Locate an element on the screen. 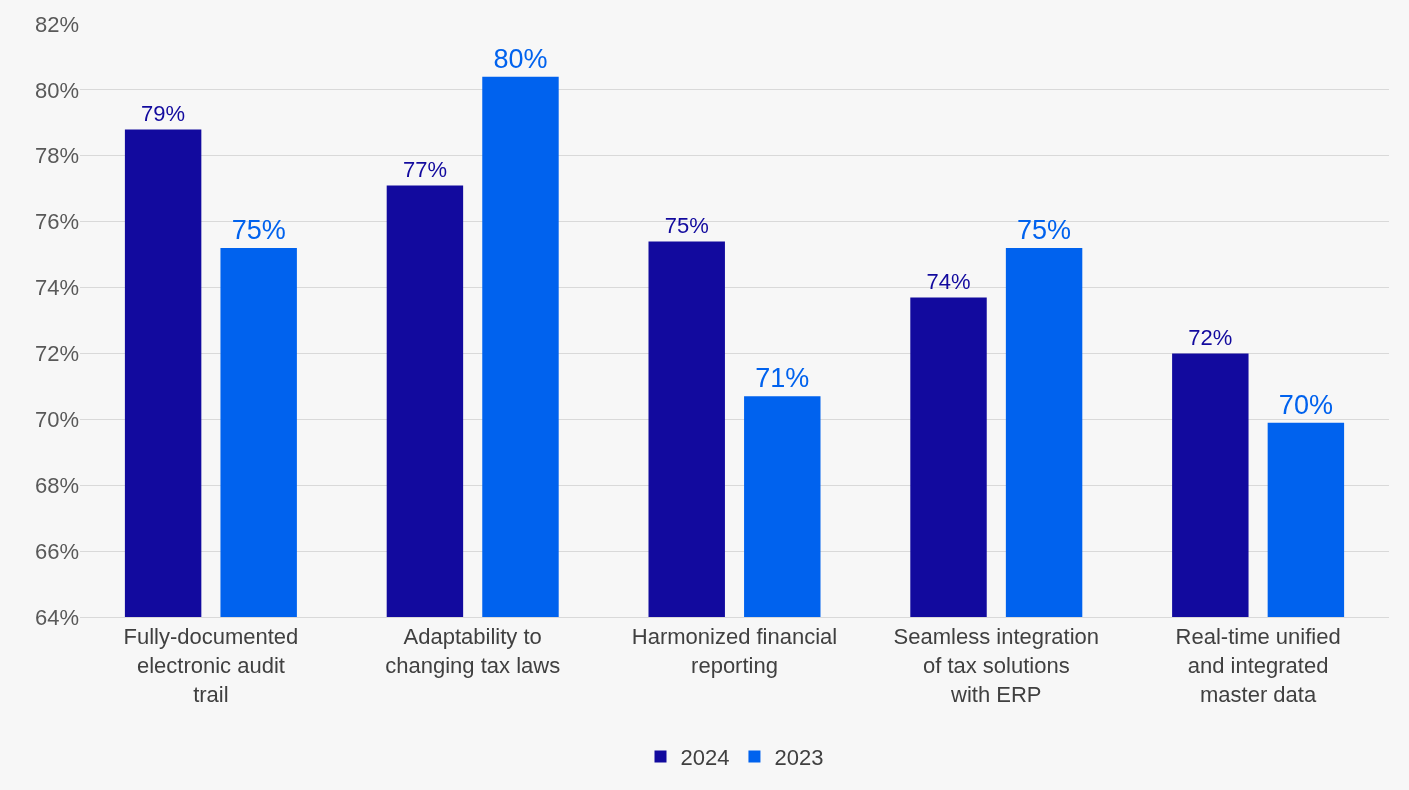 This screenshot has height=790, width=1409. x-tick-label: Seamless integration of tax solutions with ERP is located at coordinates (996, 665).